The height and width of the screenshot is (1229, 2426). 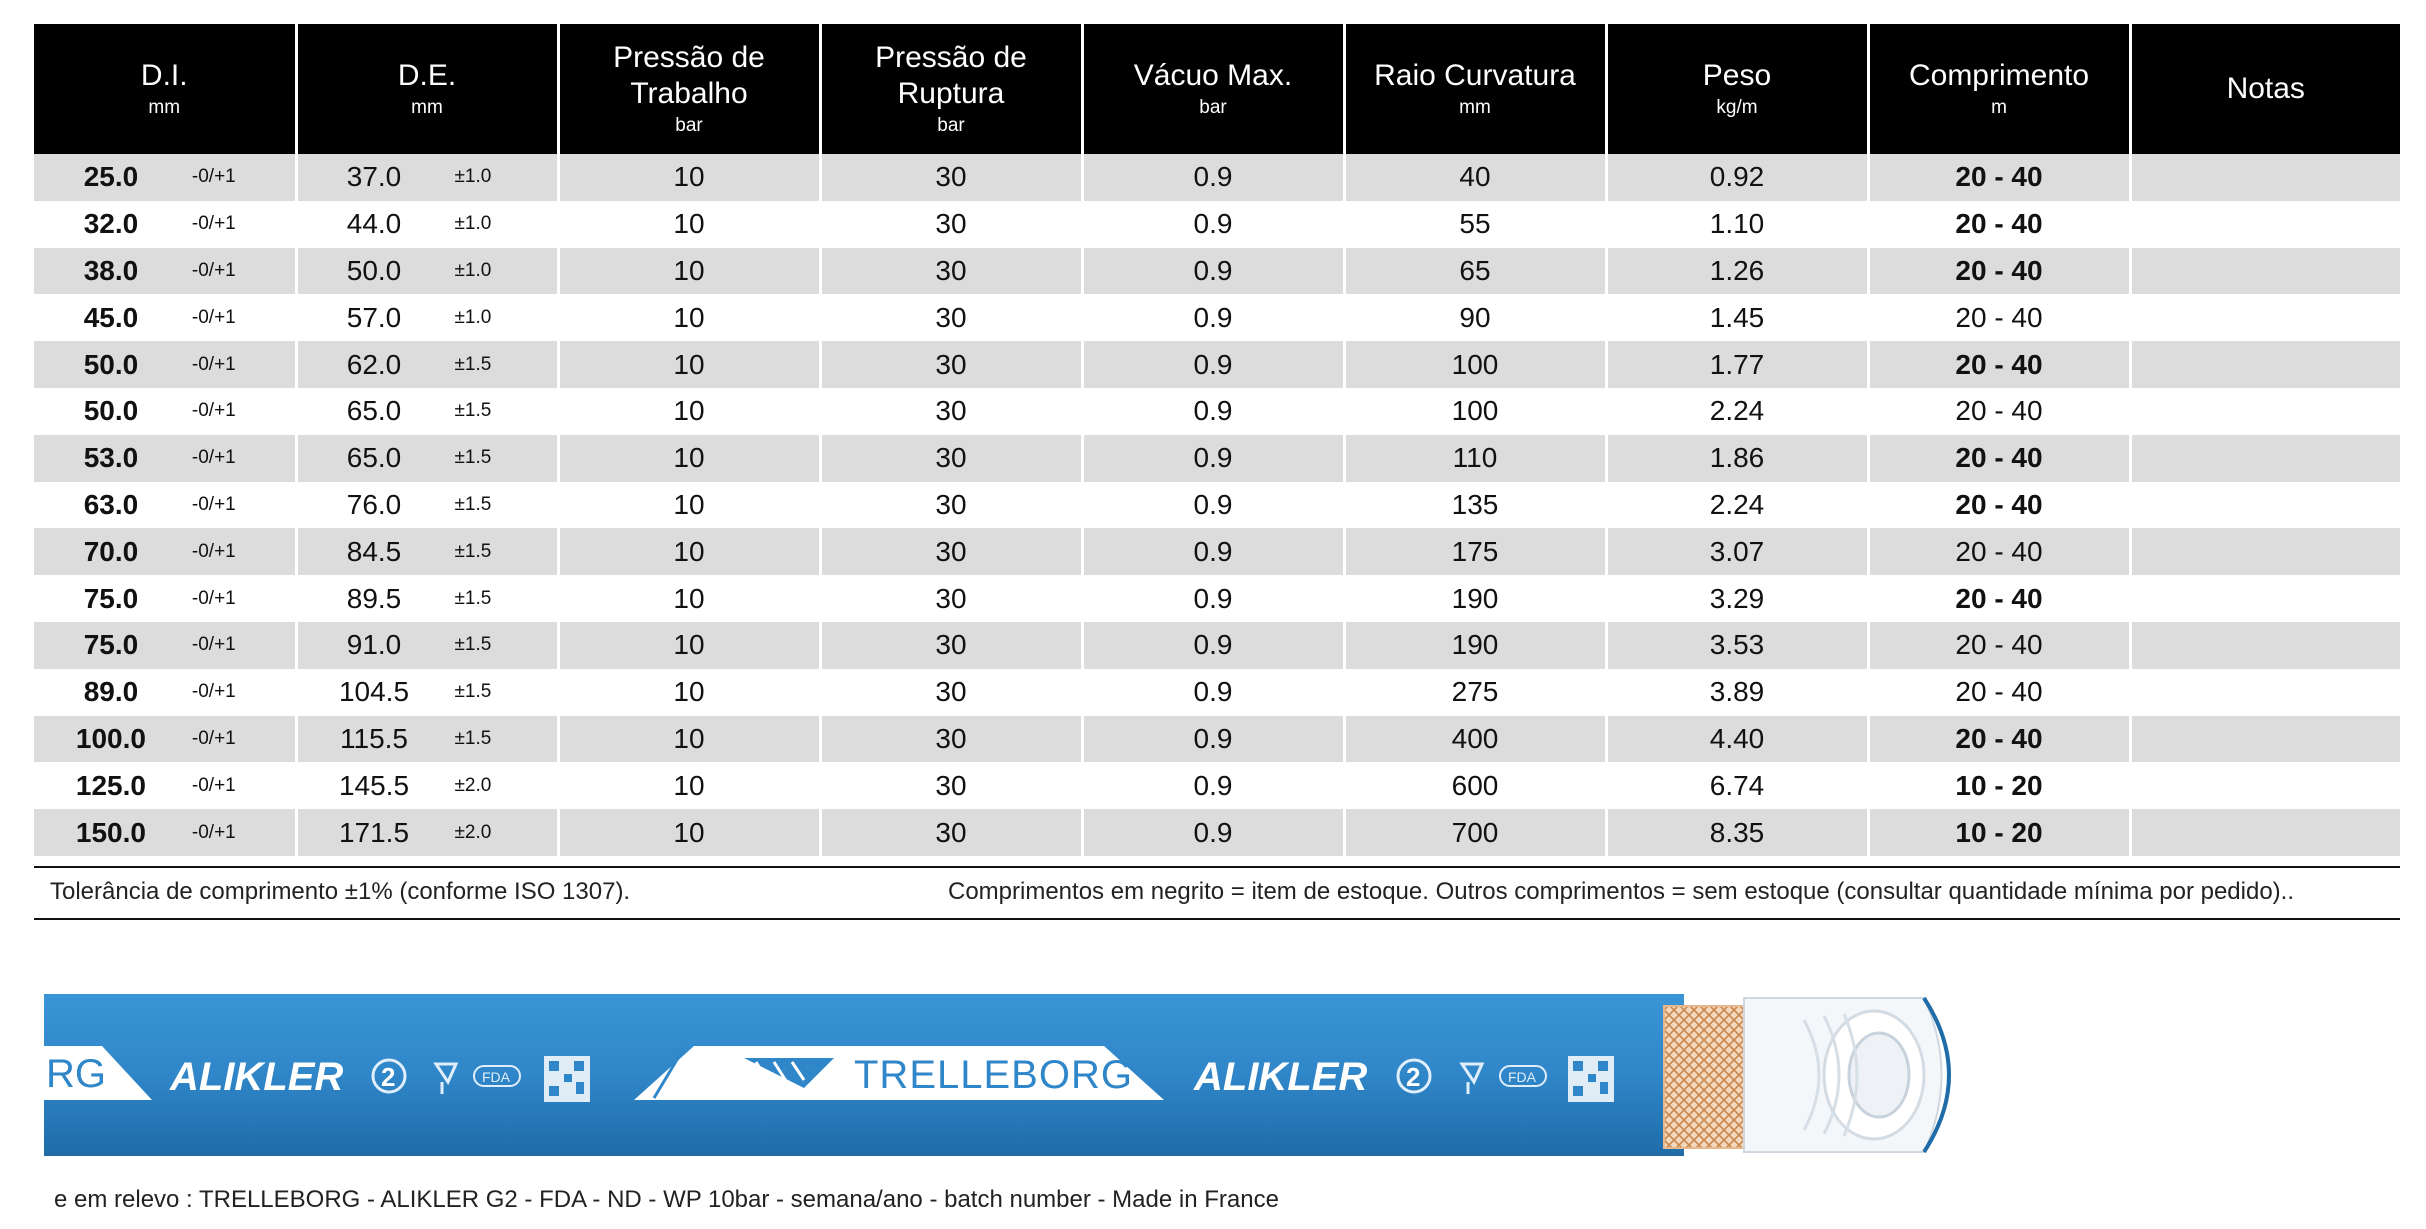 What do you see at coordinates (374, 504) in the screenshot?
I see `cell-outer-diameter-value: 76.0` at bounding box center [374, 504].